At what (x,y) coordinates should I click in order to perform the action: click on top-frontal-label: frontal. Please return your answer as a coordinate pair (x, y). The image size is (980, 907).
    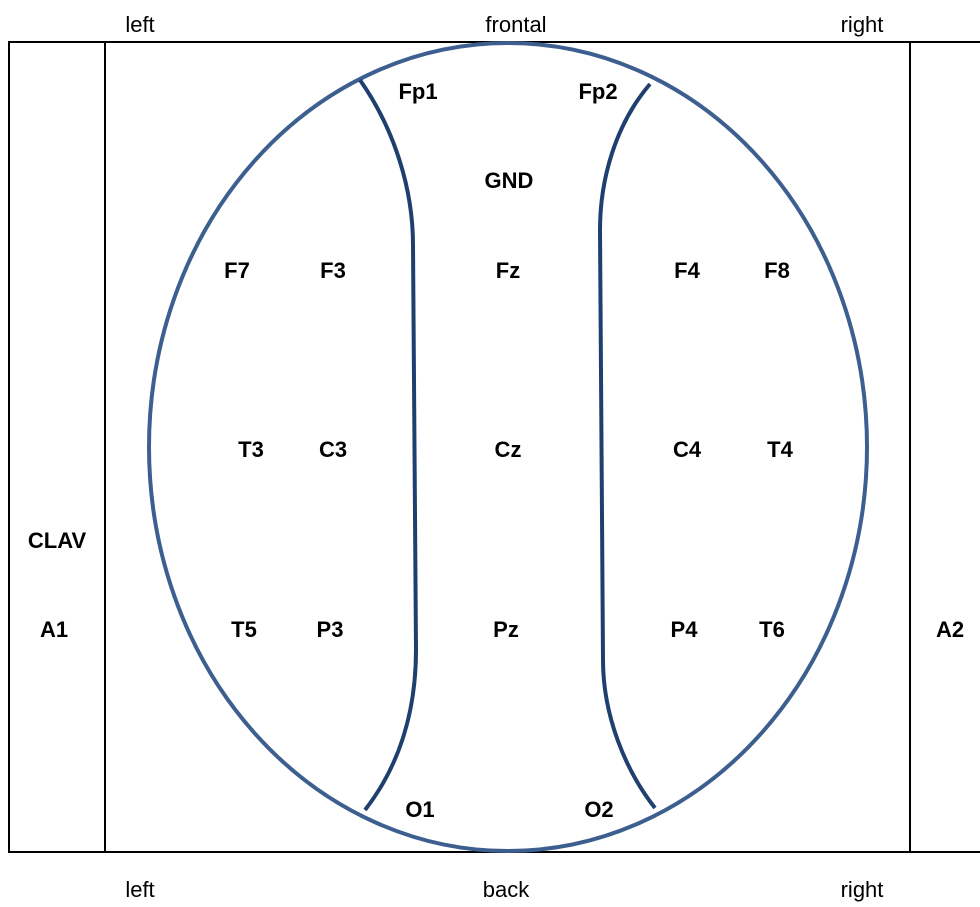
    Looking at the image, I should click on (516, 24).